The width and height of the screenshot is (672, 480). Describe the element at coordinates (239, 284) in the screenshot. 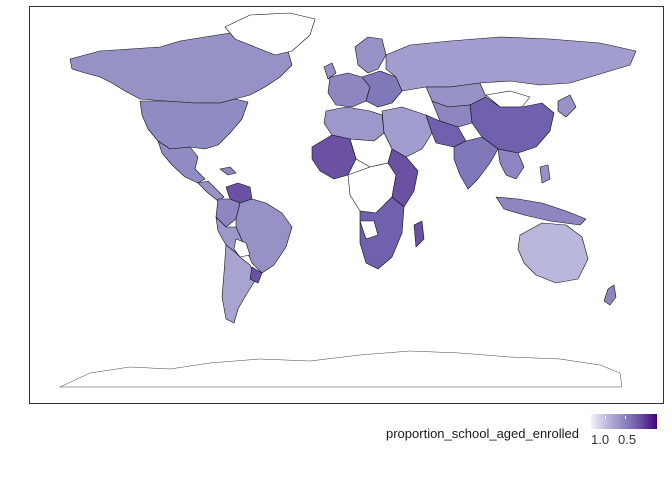

I see `region-argentina-chile` at that location.